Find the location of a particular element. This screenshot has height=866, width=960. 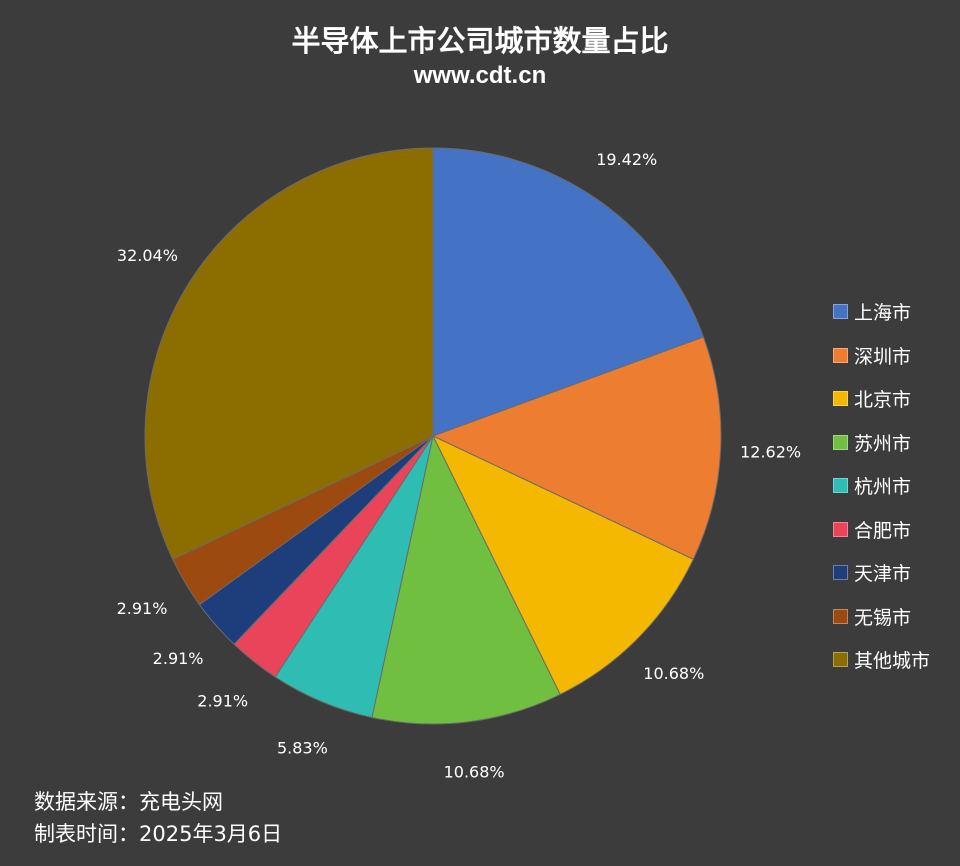

legend-label-9: 其他城市 is located at coordinates (892, 661).